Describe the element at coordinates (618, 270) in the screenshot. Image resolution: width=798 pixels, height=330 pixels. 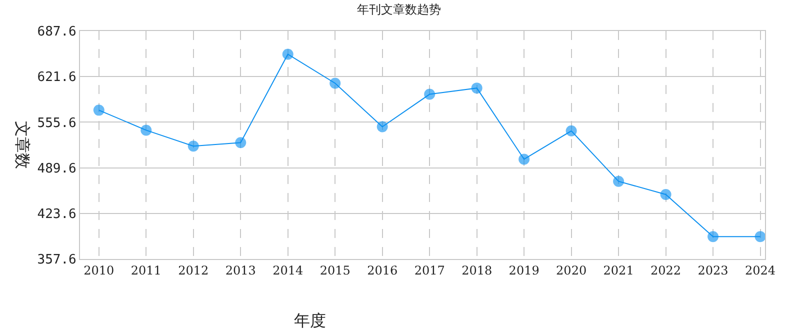
I see `x-tick-label: 2021` at that location.